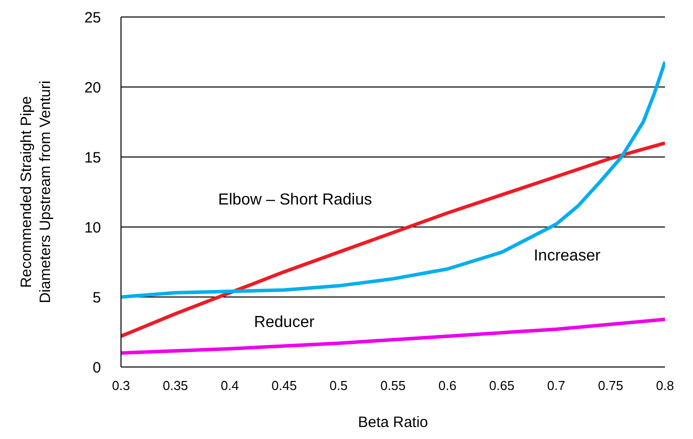 The height and width of the screenshot is (439, 693). What do you see at coordinates (611, 386) in the screenshot?
I see `x-tick-label: 0.75` at bounding box center [611, 386].